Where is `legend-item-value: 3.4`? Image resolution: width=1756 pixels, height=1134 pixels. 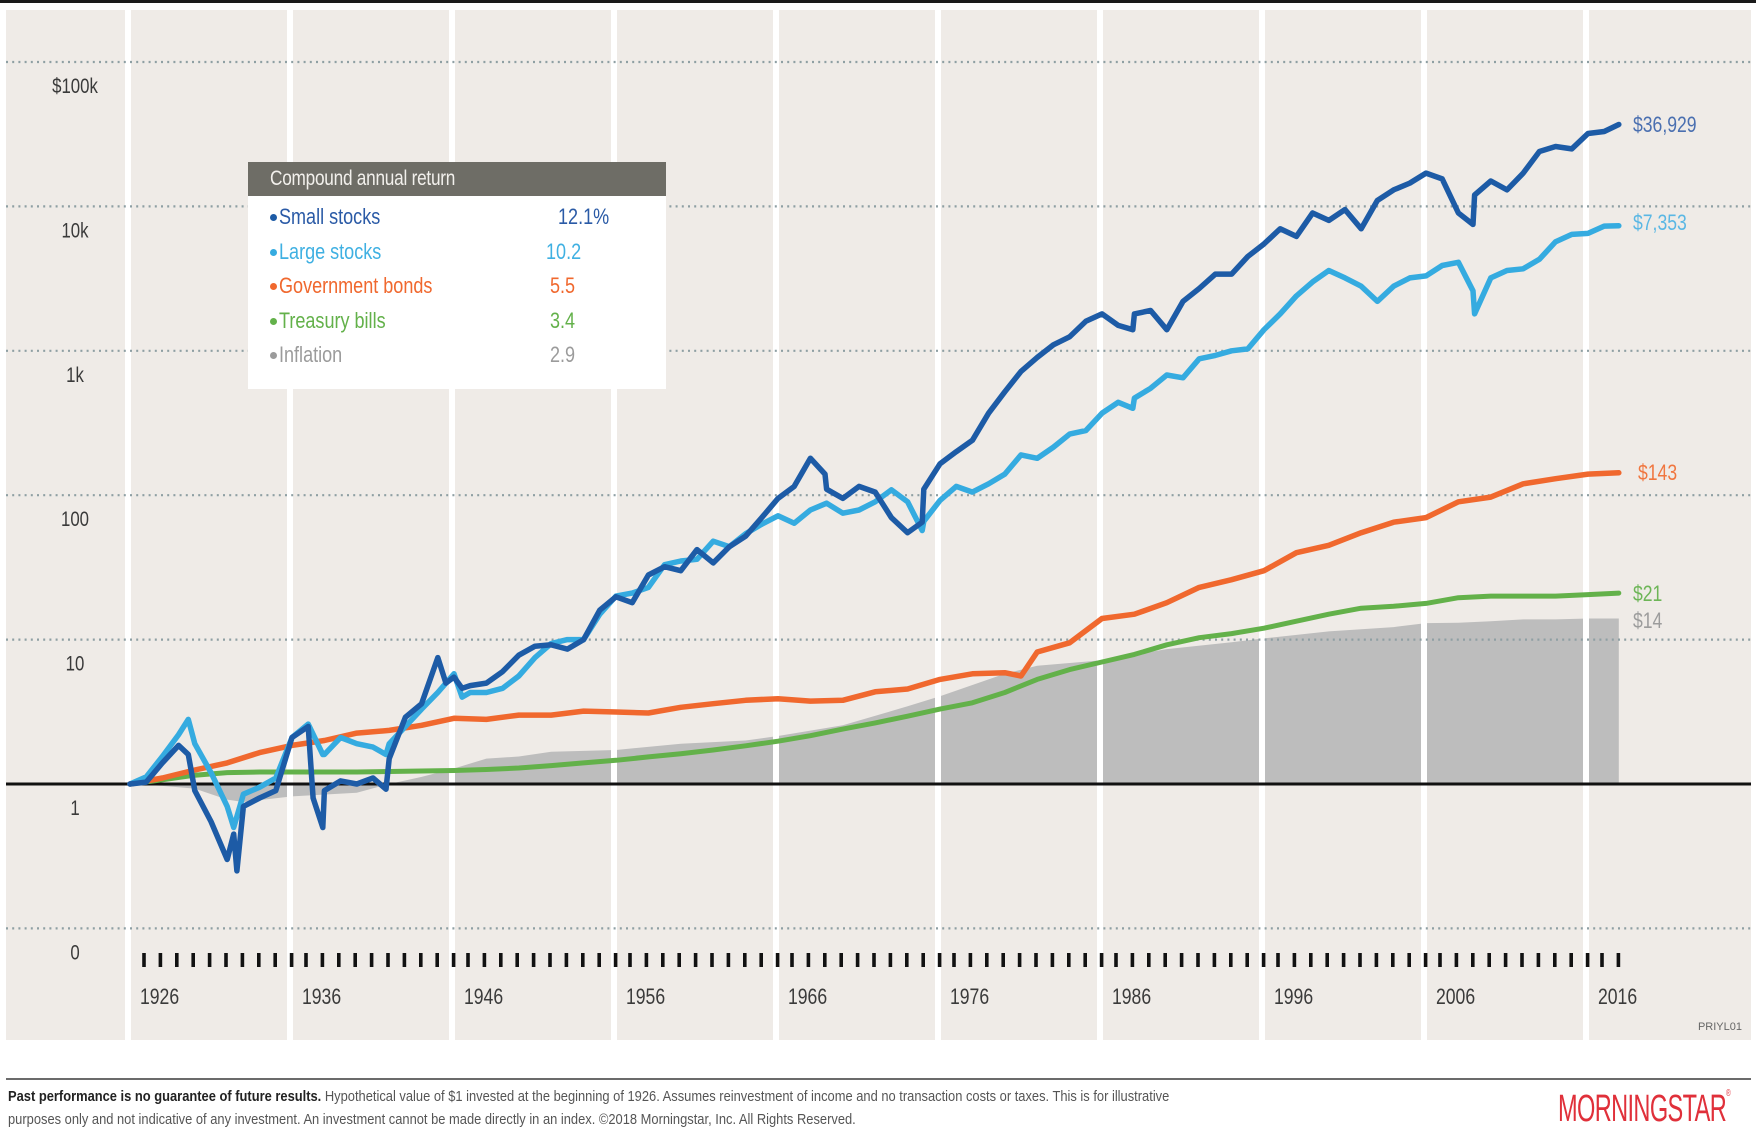 legend-item-value: 3.4 is located at coordinates (563, 320).